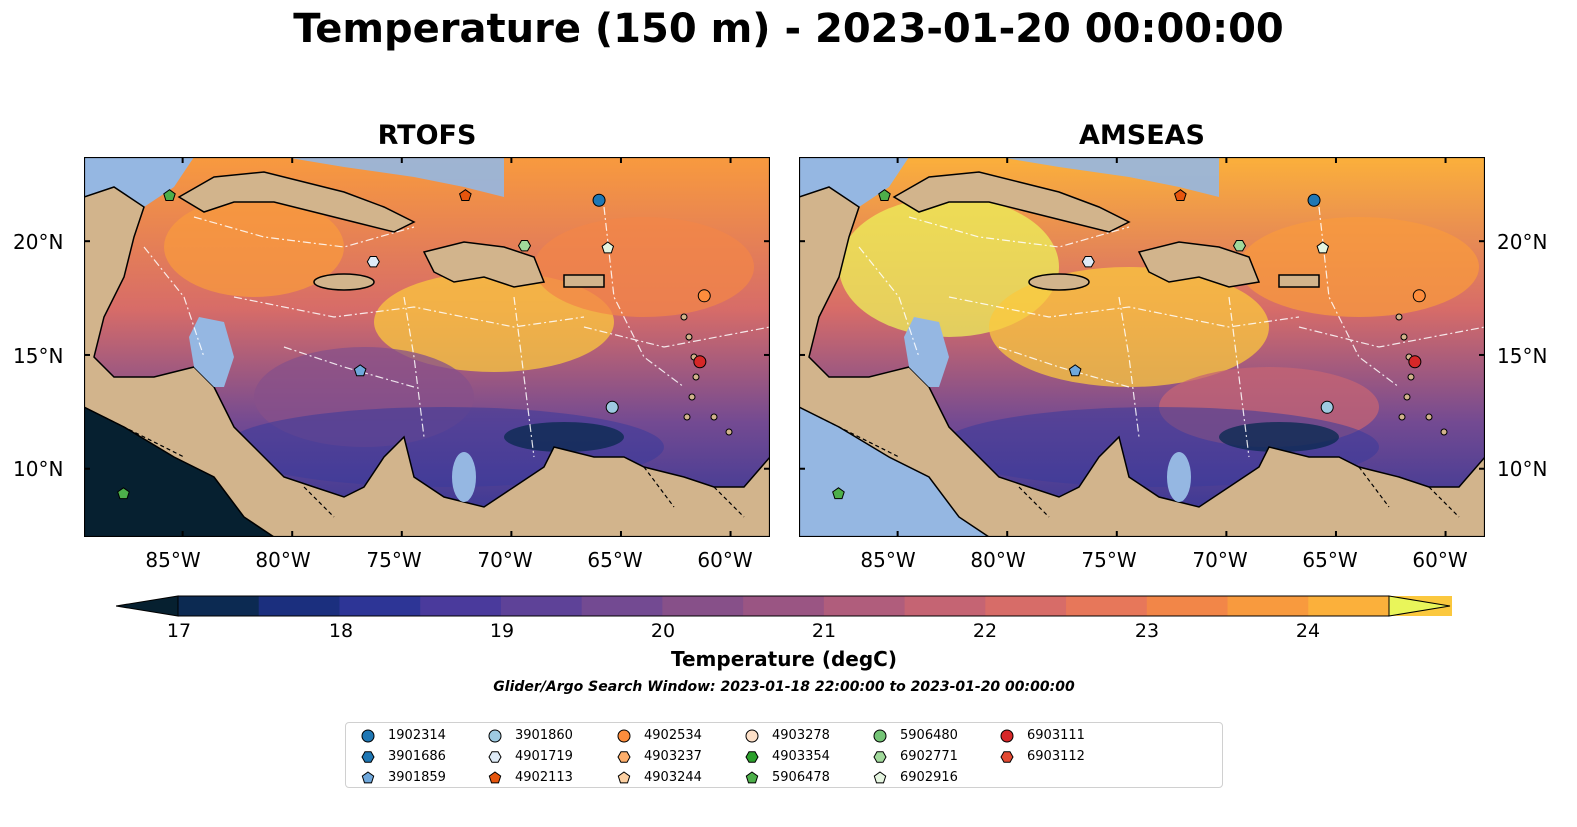 This screenshot has width=1577, height=827. What do you see at coordinates (147, 606) in the screenshot?
I see `colorbar-extend-low` at bounding box center [147, 606].